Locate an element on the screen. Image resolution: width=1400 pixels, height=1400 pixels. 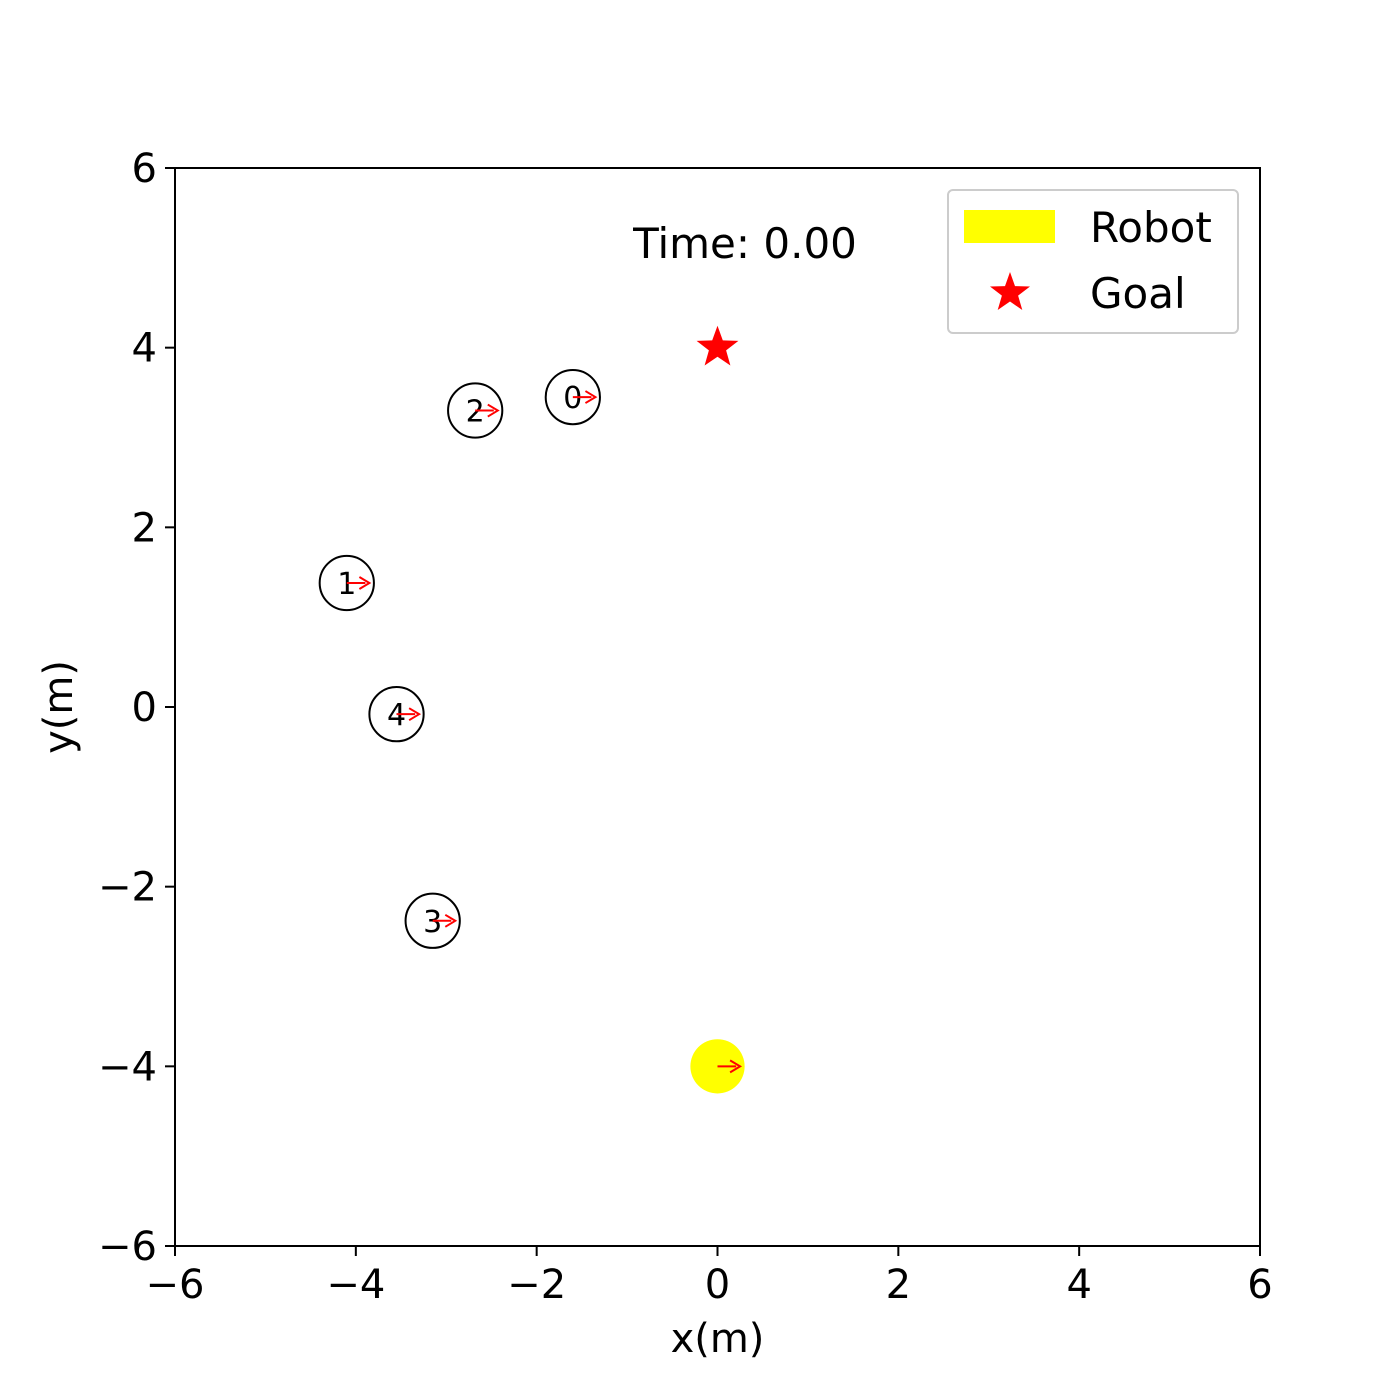
y-tick-label: 0 is located at coordinates (144, 708).